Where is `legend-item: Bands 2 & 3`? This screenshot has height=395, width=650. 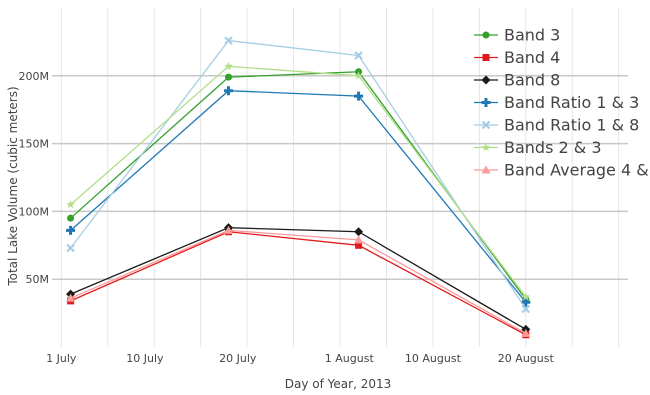 legend-item: Bands 2 & 3 is located at coordinates (538, 147).